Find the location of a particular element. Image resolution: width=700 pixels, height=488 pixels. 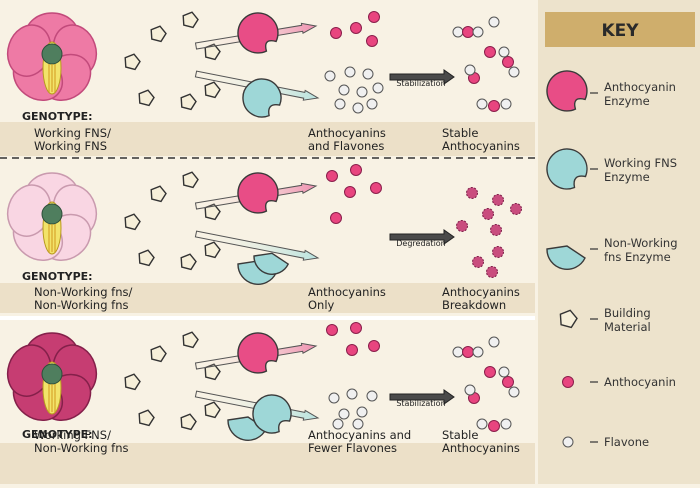

middle-label-line-2: Only is located at coordinates (321, 305).